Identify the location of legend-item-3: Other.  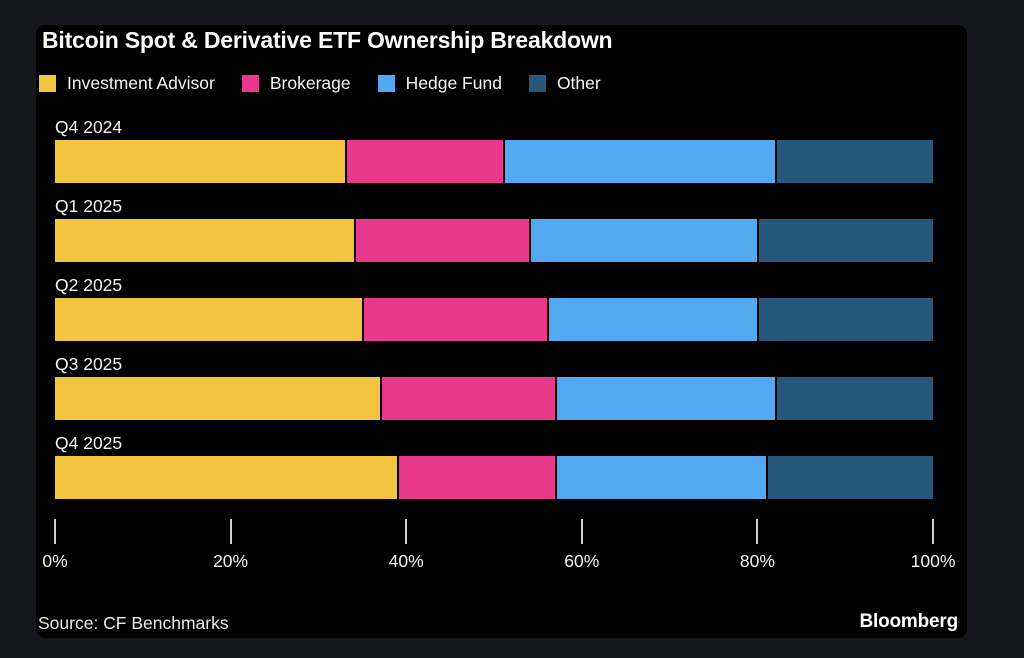
(564, 83).